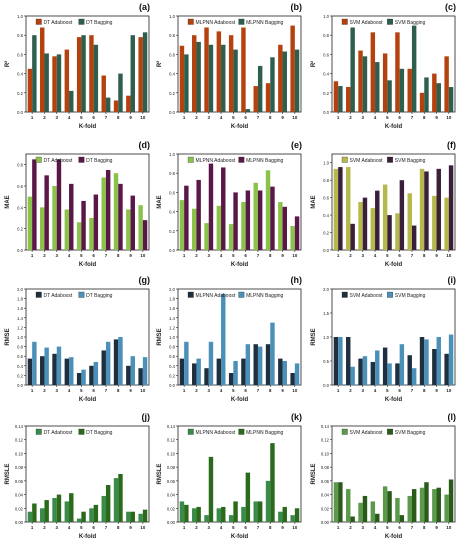  Describe the element at coordinates (20, 165) in the screenshot. I see `y-tick-label: 0.8` at that location.